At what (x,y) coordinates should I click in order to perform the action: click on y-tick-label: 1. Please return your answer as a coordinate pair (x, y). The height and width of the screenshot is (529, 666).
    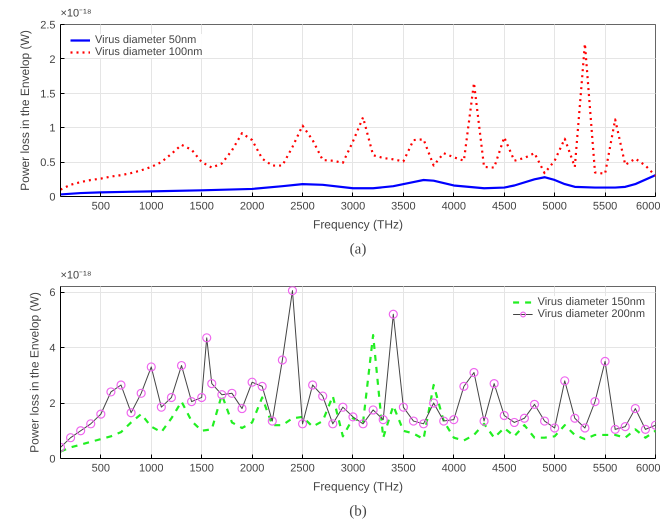
    Looking at the image, I should click on (52, 128).